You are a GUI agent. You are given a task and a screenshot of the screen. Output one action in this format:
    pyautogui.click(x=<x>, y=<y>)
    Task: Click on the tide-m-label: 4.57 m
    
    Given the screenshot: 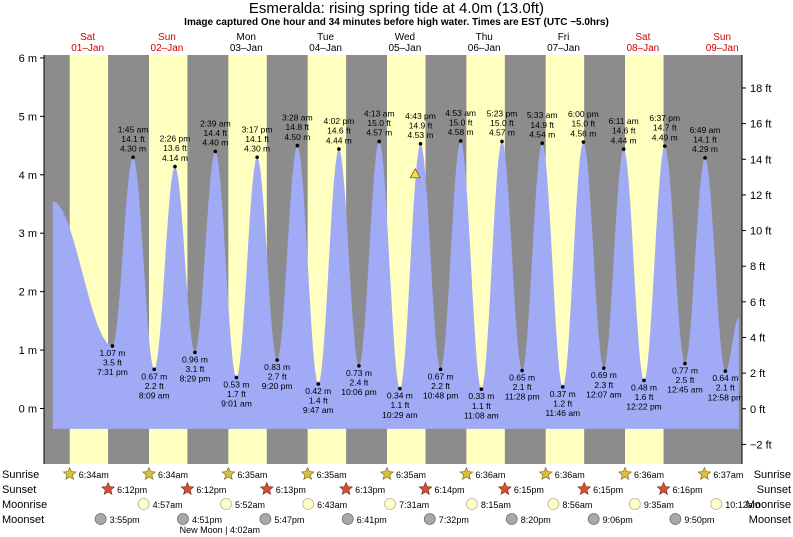 What is the action you would take?
    pyautogui.click(x=379, y=133)
    